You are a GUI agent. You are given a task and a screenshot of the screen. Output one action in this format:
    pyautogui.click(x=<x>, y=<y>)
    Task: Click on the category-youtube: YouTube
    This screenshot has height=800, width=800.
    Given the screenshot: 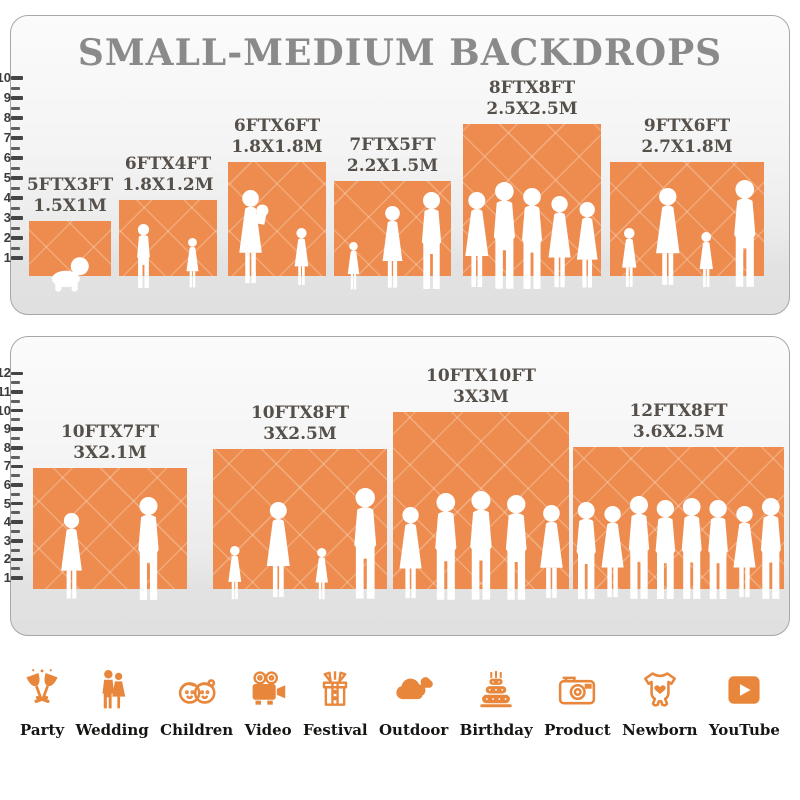 What is the action you would take?
    pyautogui.click(x=744, y=700)
    